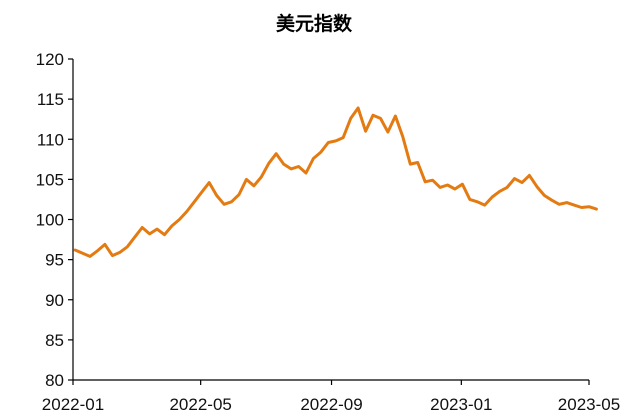  What do you see at coordinates (50, 220) in the screenshot?
I see `y-tick-label: 100` at bounding box center [50, 220].